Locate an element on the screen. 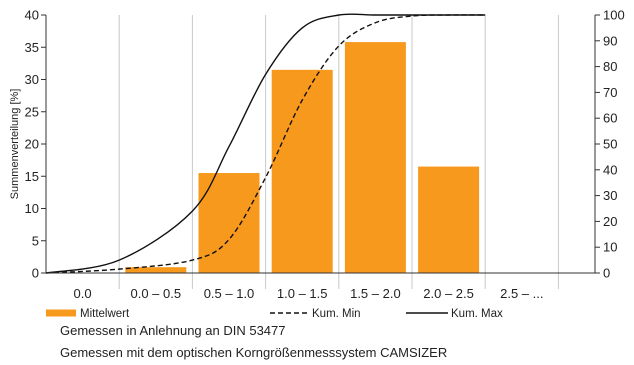  legend-label-kum-min: Kum. Min is located at coordinates (336, 314).